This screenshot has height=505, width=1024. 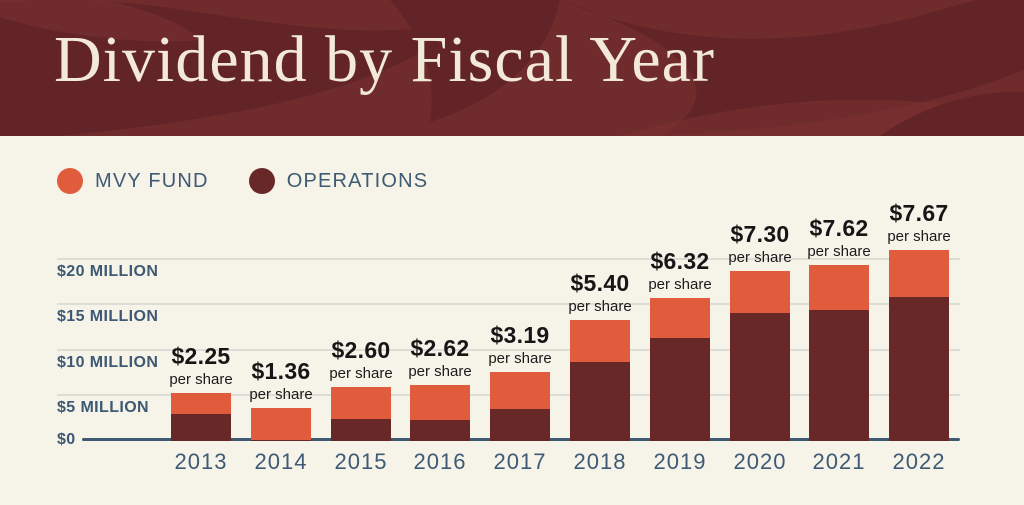 I want to click on bar-2022-mvy-fund-segment, so click(x=919, y=274).